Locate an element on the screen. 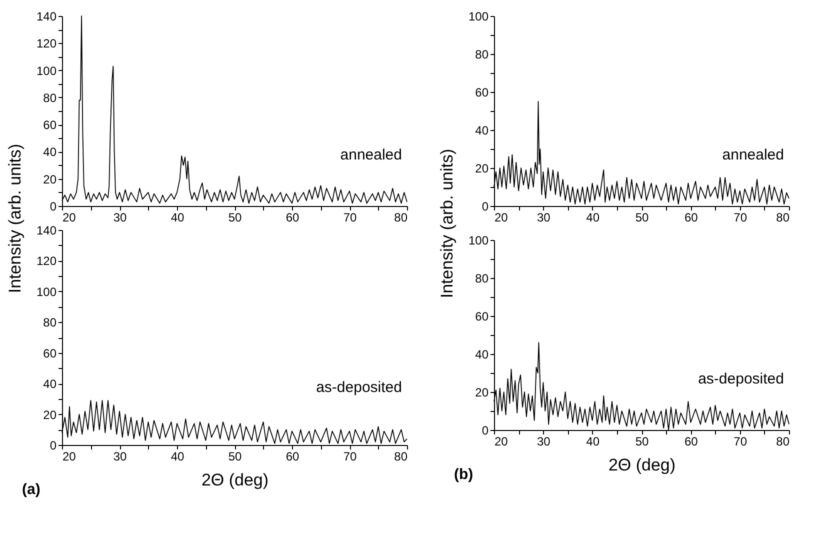  text: (b) is located at coordinates (464, 474).